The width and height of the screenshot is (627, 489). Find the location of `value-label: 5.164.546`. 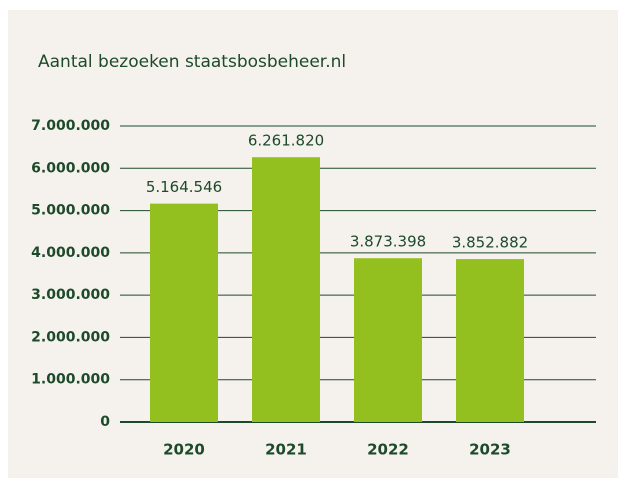

value-label: 5.164.546 is located at coordinates (184, 187).